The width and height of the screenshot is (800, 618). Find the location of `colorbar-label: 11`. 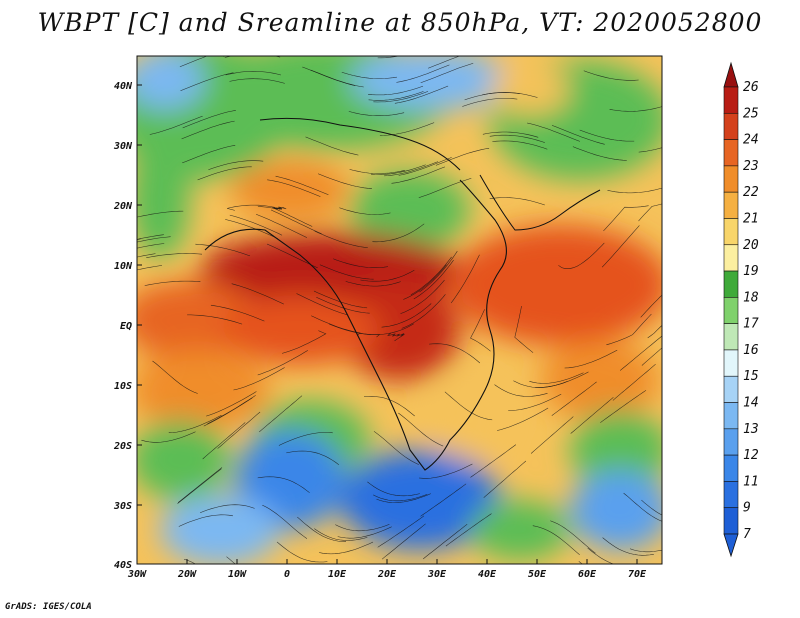

colorbar-label: 11 is located at coordinates (751, 481).